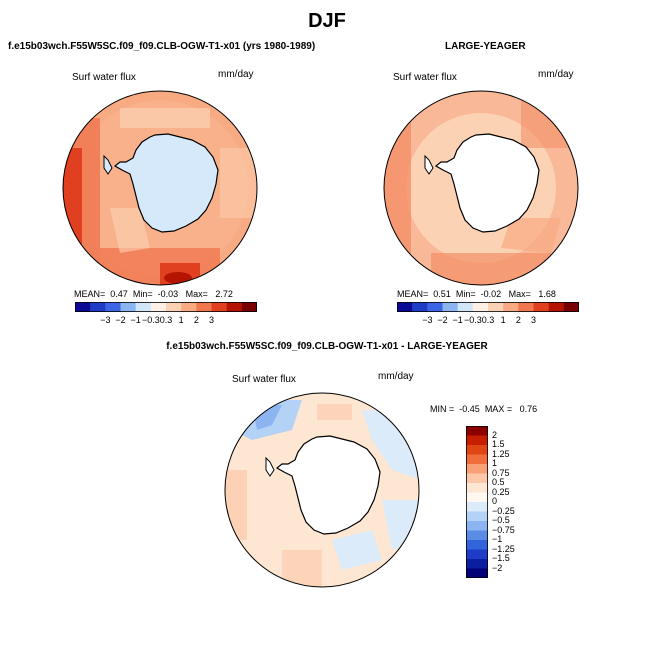 Image resolution: width=654 pixels, height=654 pixels. I want to click on panel2-units-label: mm/day, so click(556, 74).